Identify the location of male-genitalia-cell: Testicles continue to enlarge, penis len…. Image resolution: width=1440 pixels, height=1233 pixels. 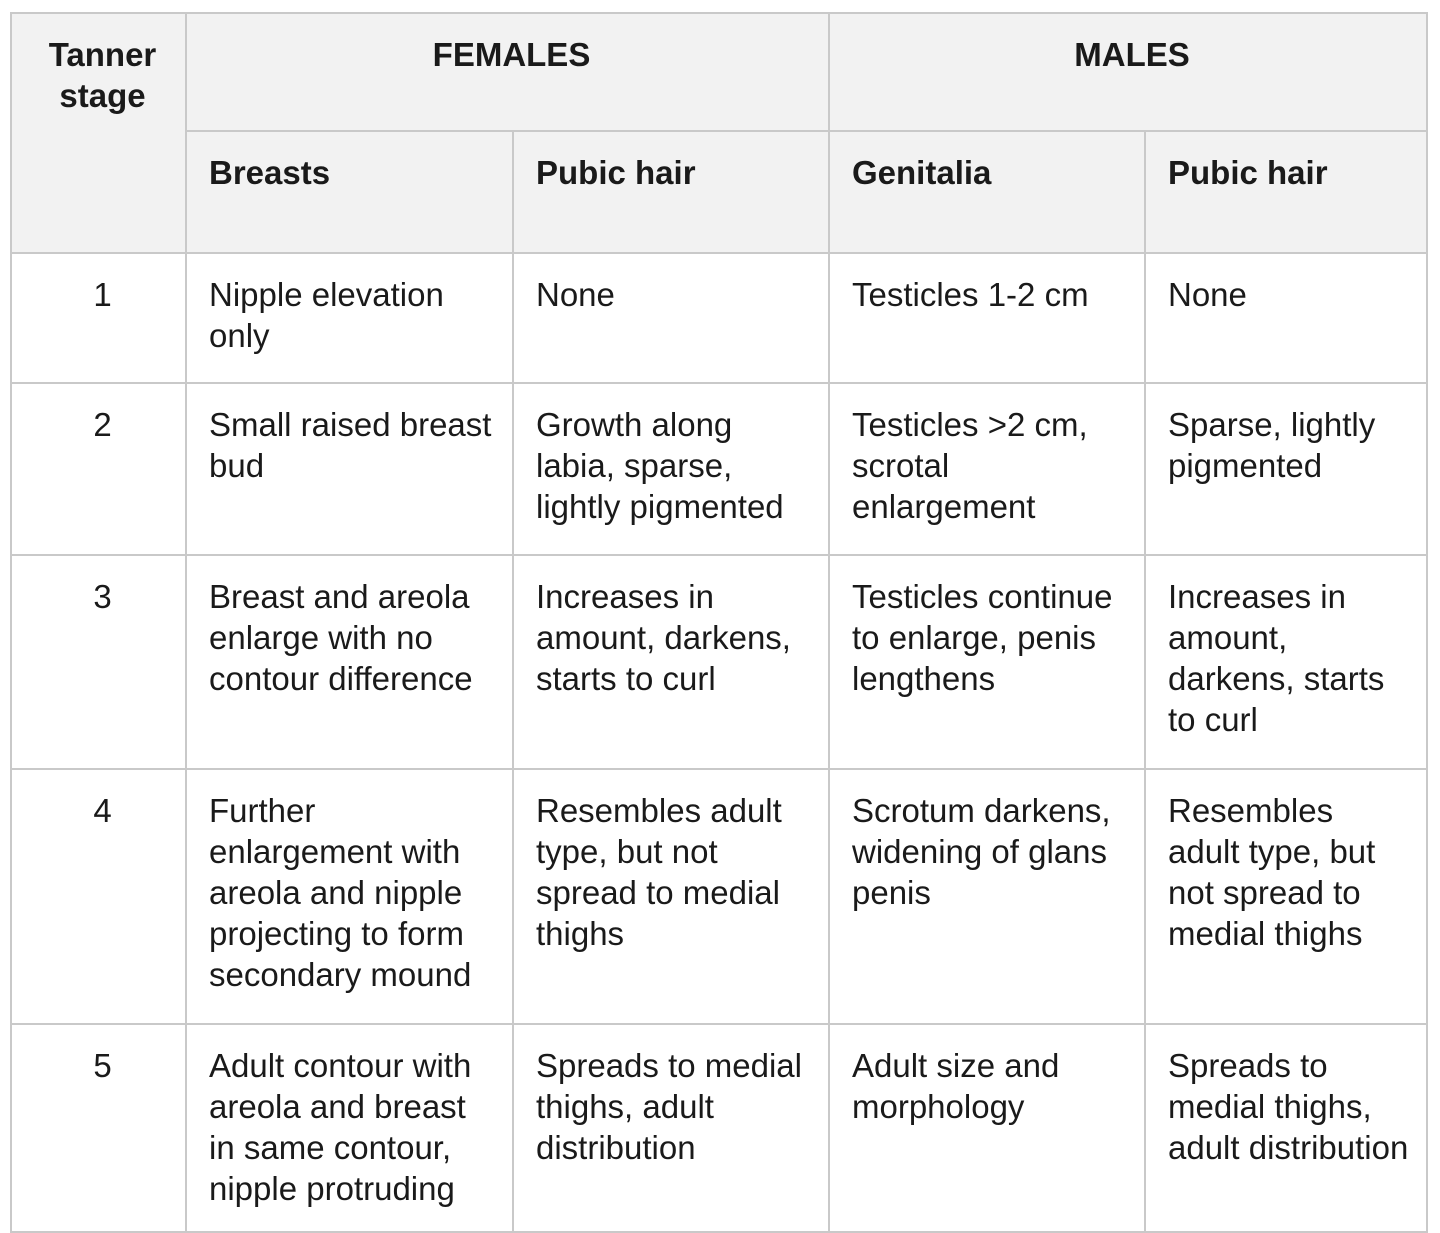
(987, 662).